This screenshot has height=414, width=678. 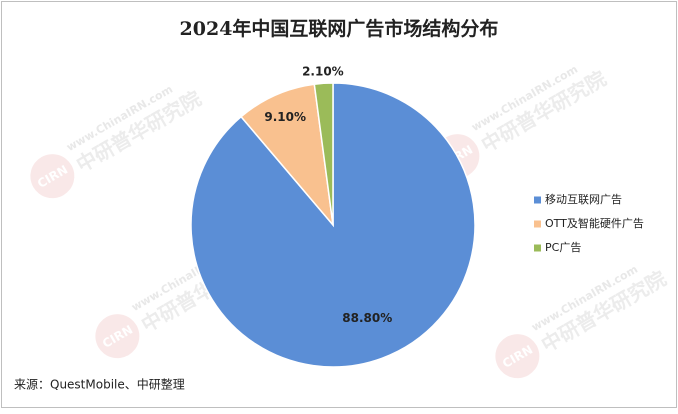 I want to click on legend-label: OTT及智能硬件广告, so click(x=594, y=223).